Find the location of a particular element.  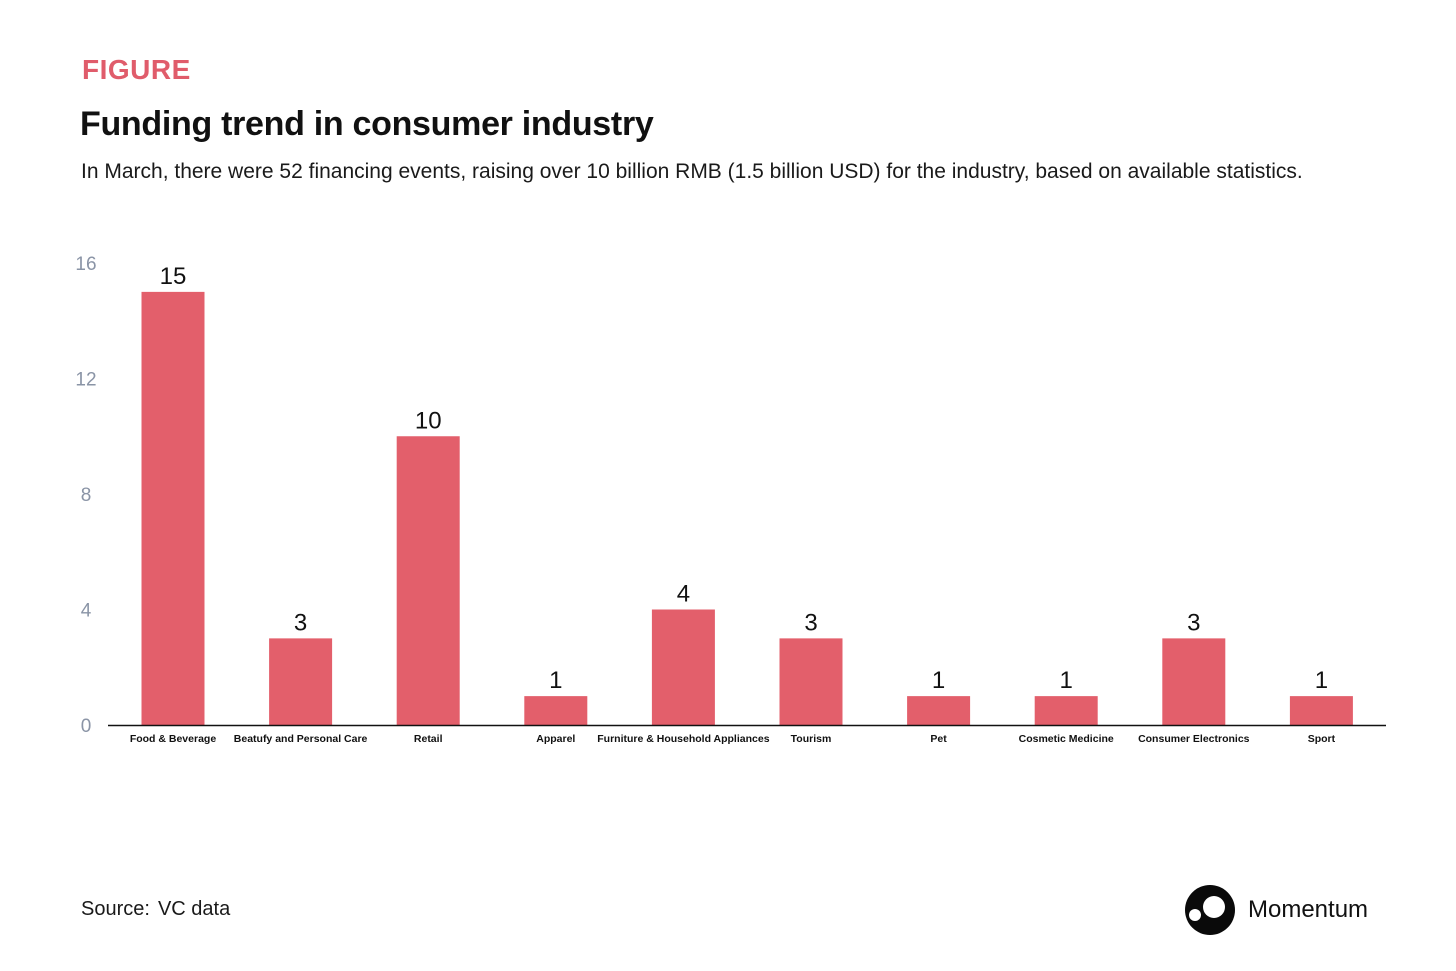

chart-title: Funding trend in consumer industry is located at coordinates (367, 124).